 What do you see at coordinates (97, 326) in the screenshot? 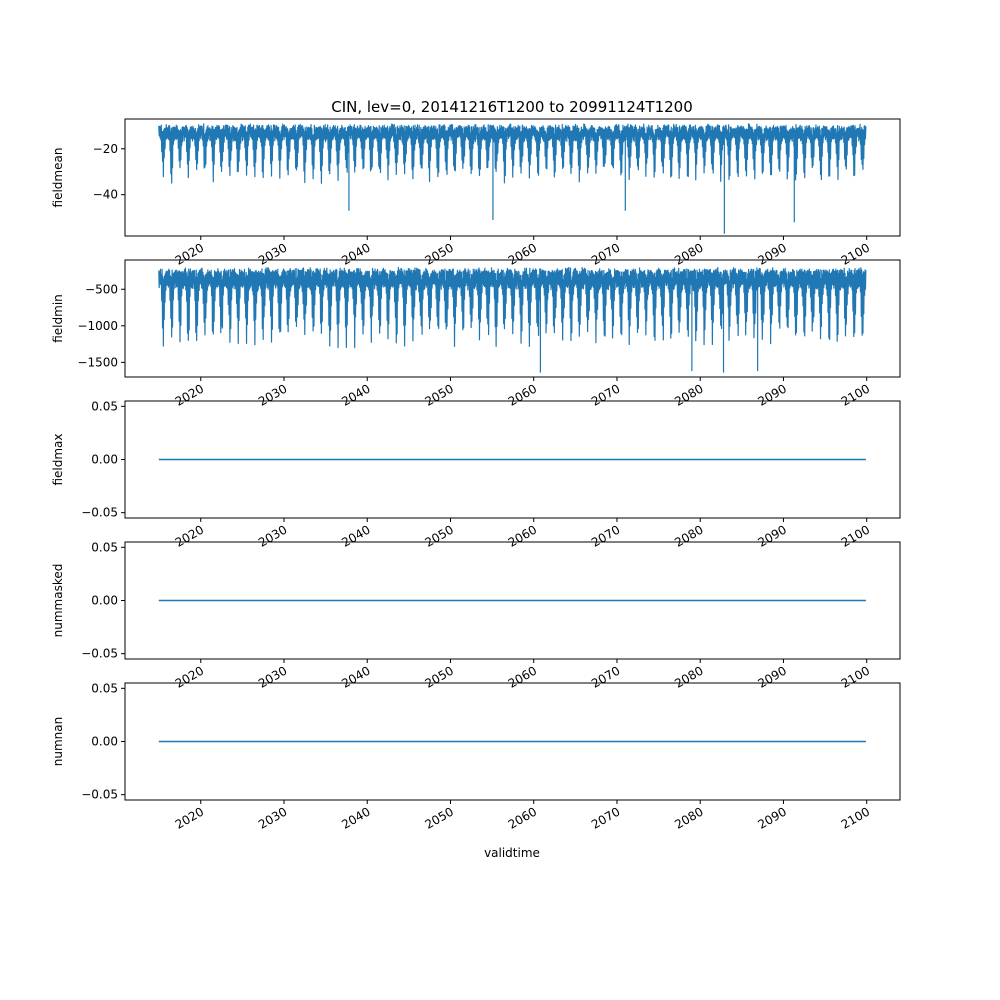
I see `y-tick-label: −1000` at bounding box center [97, 326].